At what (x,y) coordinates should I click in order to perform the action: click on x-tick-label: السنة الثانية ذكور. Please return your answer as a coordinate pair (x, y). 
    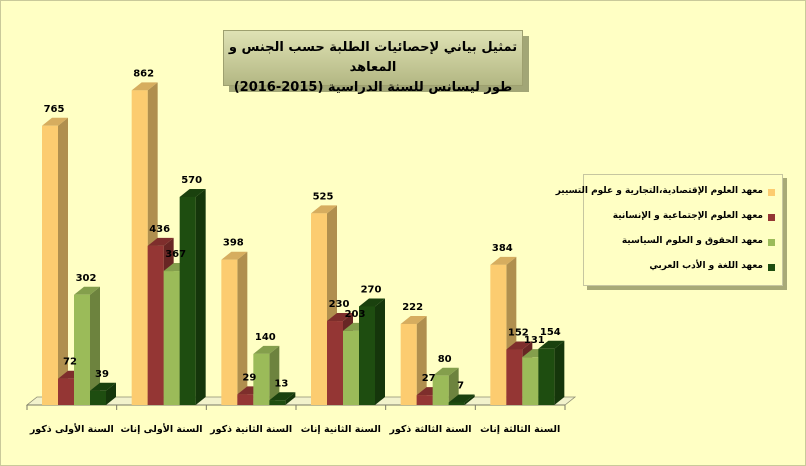
    Looking at the image, I should click on (250, 429).